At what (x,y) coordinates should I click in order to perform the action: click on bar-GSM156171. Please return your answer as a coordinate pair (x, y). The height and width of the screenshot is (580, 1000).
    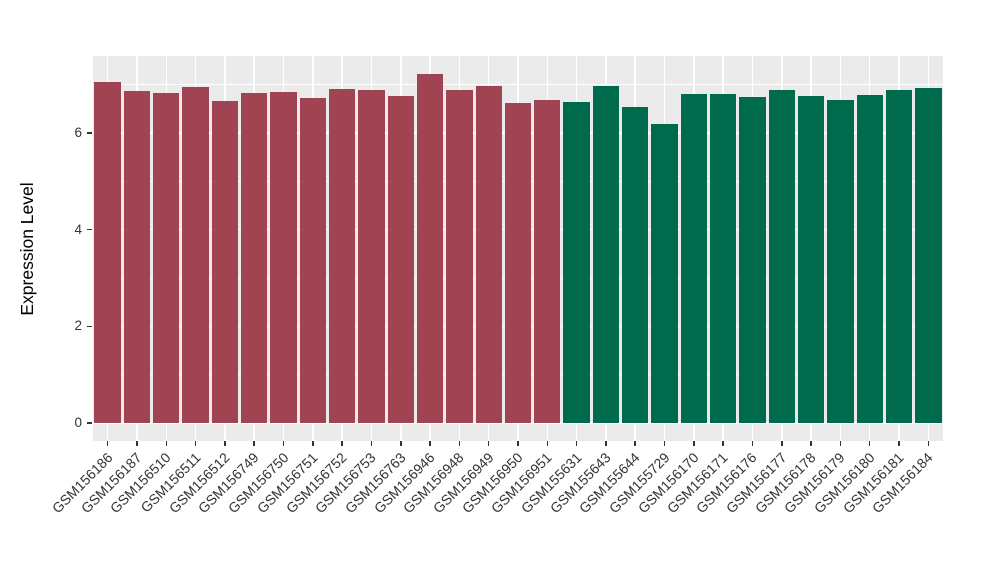
    Looking at the image, I should click on (723, 258).